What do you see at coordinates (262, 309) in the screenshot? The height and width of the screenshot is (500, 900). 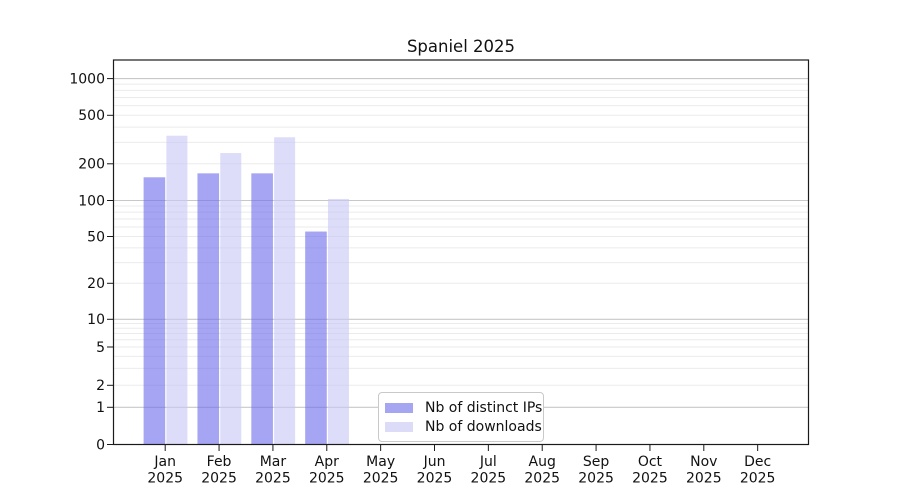 I see `bar-nb-of-distinct-ips-mar` at bounding box center [262, 309].